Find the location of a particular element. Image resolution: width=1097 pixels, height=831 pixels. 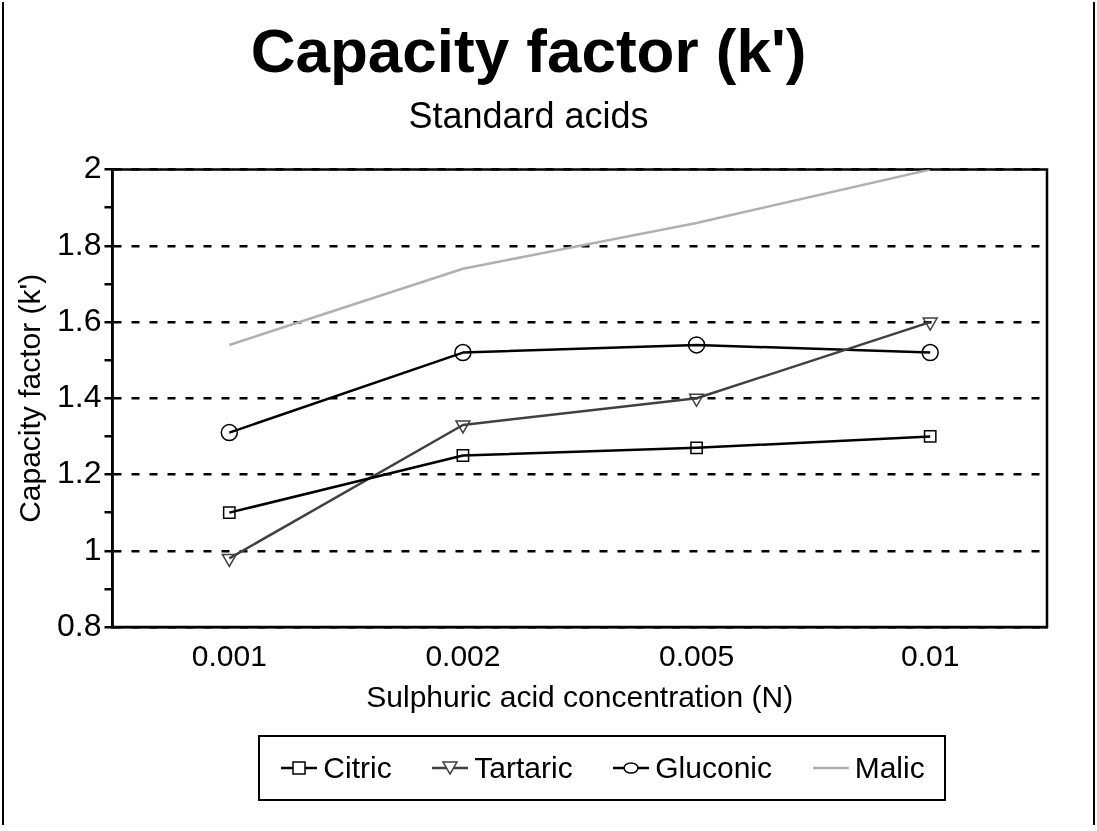

chart-title: Capacity factor (k') is located at coordinates (528, 51).